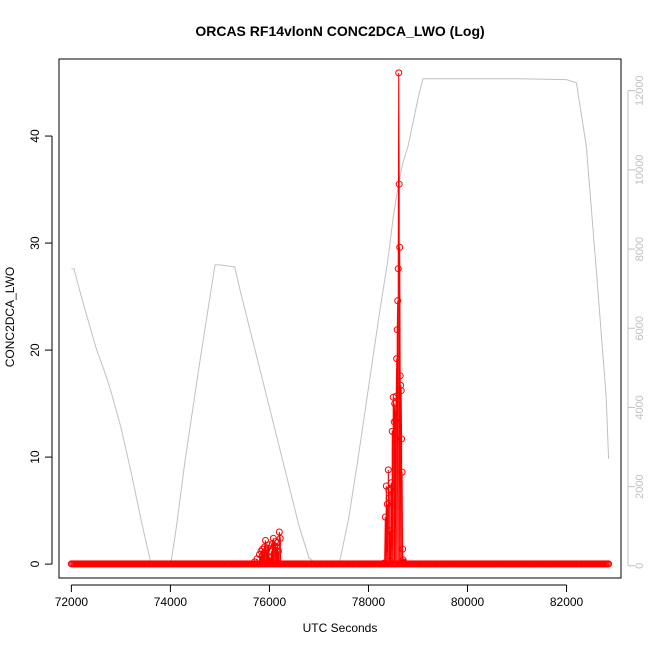 This screenshot has width=650, height=650. What do you see at coordinates (35, 243) in the screenshot?
I see `y-tick-label: 30` at bounding box center [35, 243].